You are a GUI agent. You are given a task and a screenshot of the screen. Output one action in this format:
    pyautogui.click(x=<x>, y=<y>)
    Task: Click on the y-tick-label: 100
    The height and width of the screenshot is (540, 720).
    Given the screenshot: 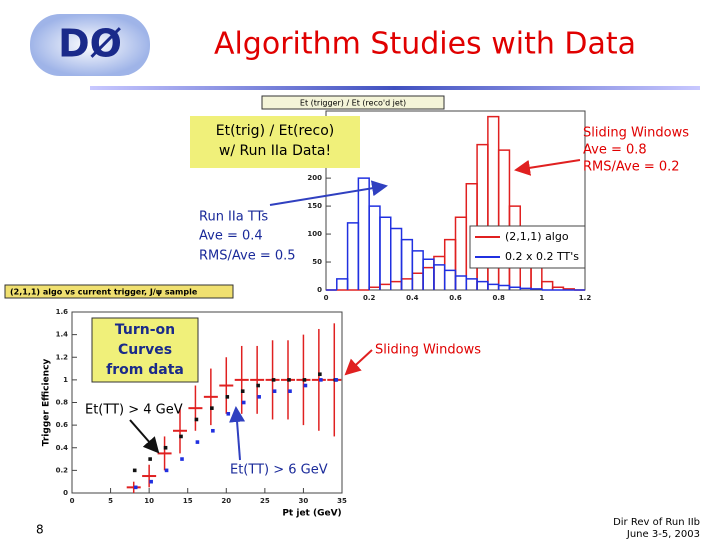 What is the action you would take?
    pyautogui.click(x=314, y=234)
    